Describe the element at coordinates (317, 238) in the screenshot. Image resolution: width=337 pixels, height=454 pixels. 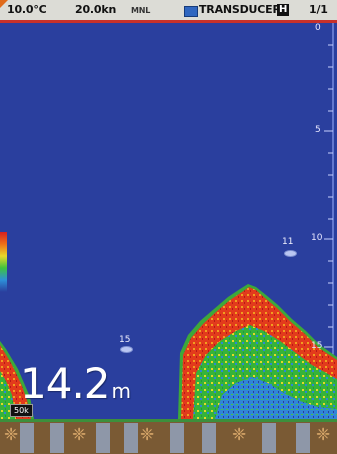
I see `scale-label-10: 10` at that location.